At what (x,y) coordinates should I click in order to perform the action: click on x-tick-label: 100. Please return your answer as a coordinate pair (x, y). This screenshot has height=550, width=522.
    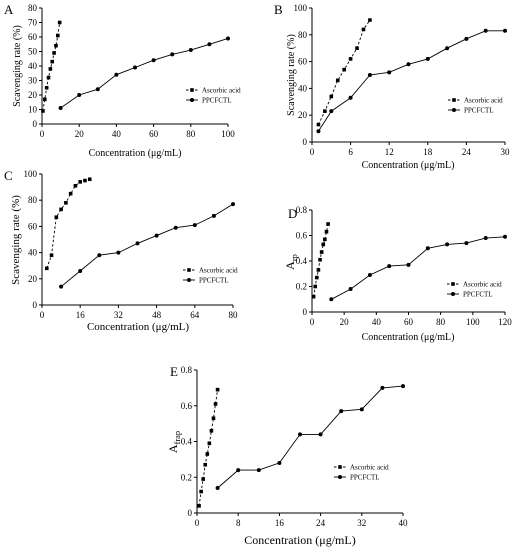
    Looking at the image, I should click on (473, 322).